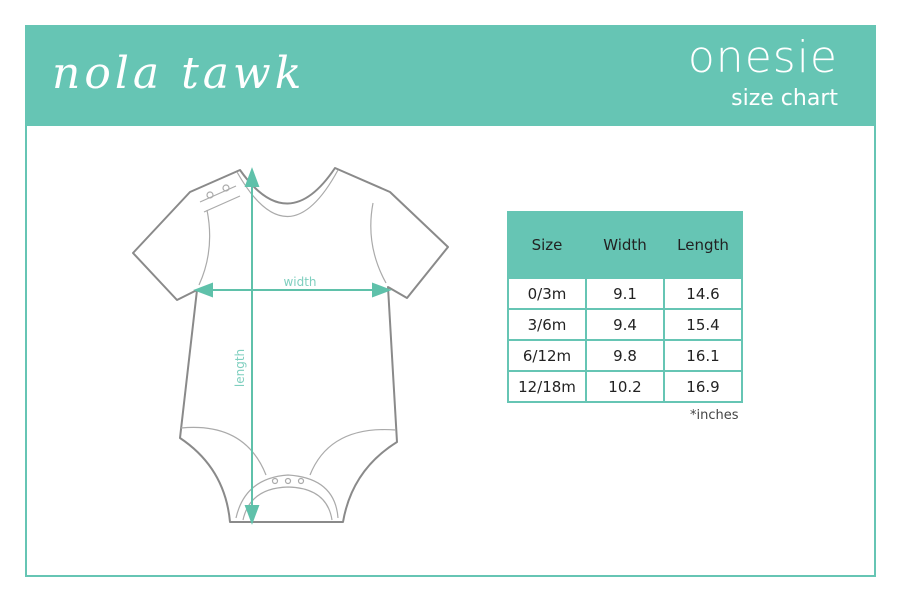  Describe the element at coordinates (299, 282) in the screenshot. I see `width-label: width` at that location.